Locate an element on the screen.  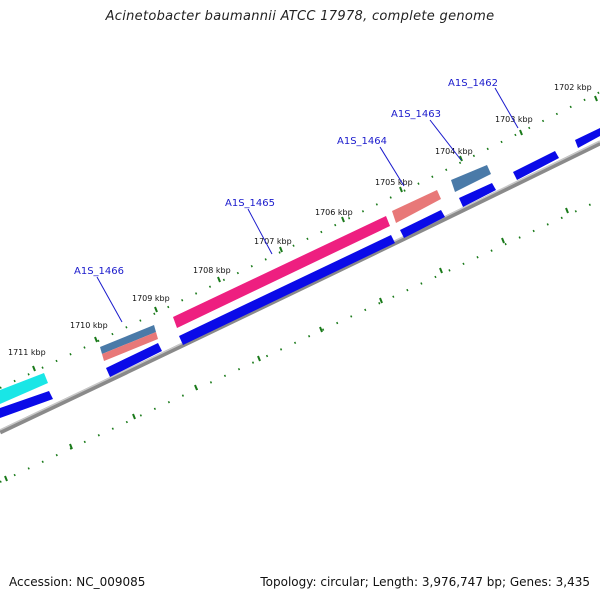
gene-cyan is located at coordinates (24, 388).